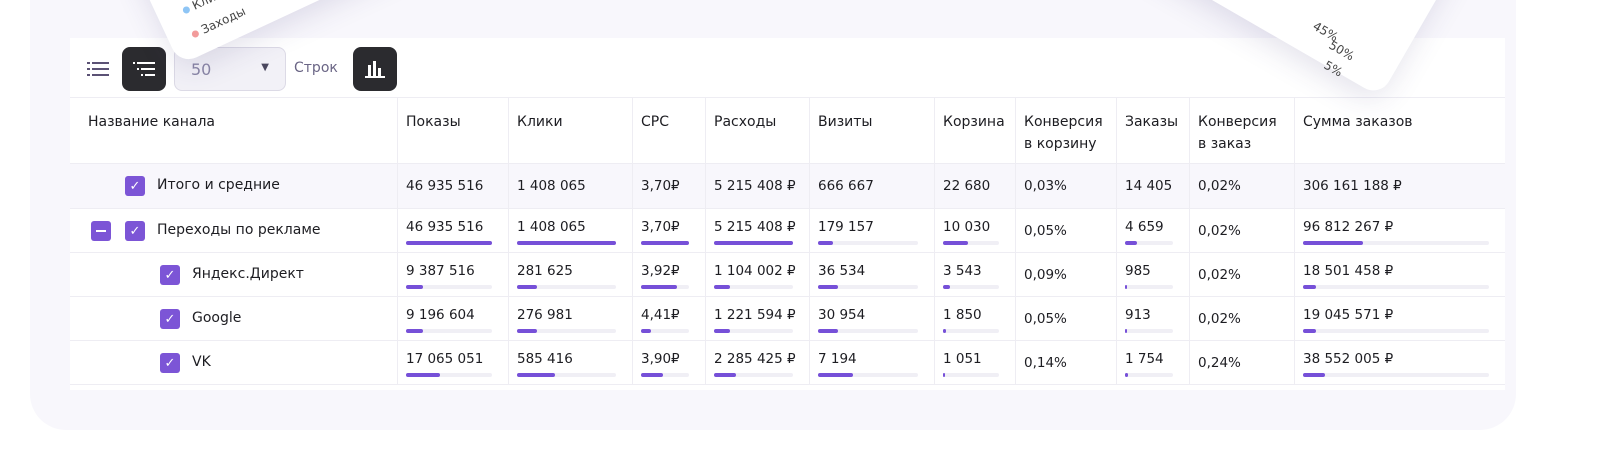  What do you see at coordinates (974, 274) in the screenshot?
I see `data-cell: 3 543` at bounding box center [974, 274].